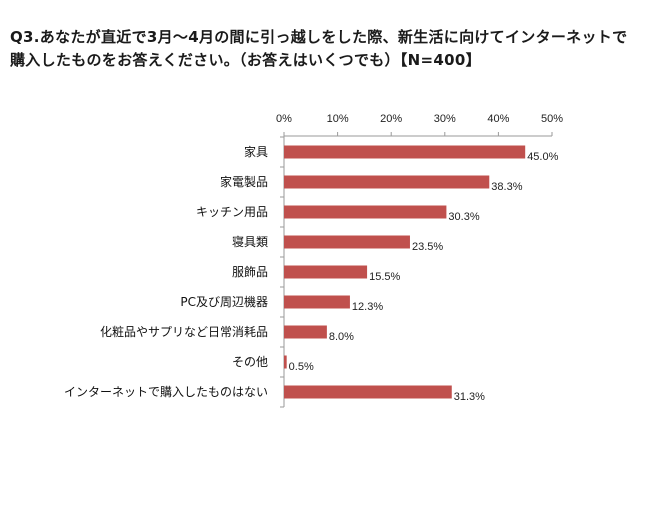  Describe the element at coordinates (391, 119) in the screenshot. I see `x-tick-label: 20%` at that location.